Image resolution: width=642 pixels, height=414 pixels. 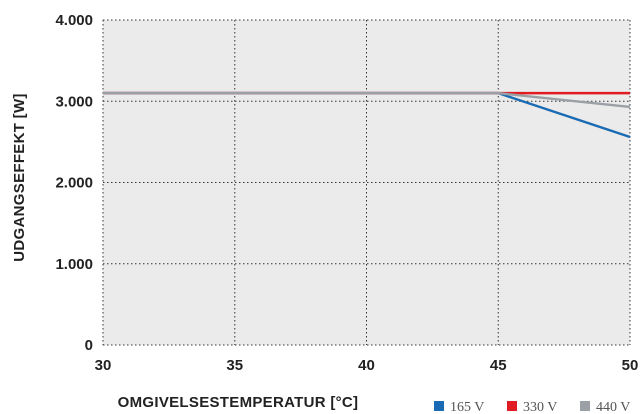 What do you see at coordinates (74, 264) in the screenshot?
I see `y-tick-label: 1.000` at bounding box center [74, 264].